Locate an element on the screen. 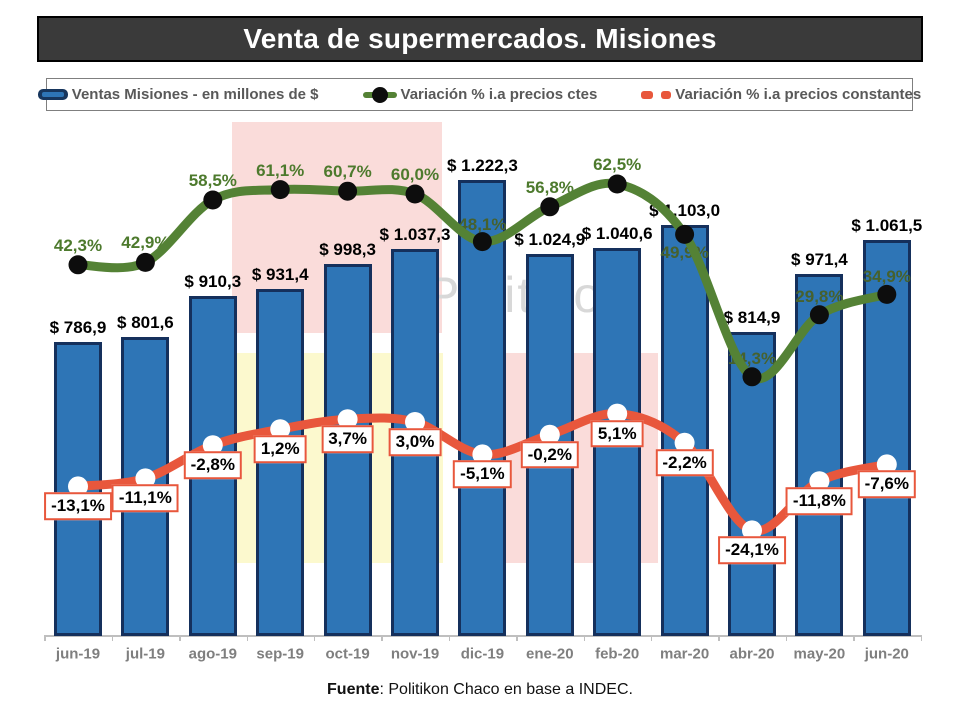 The width and height of the screenshot is (960, 720). legend-item-ventas: Ventas Misiones - en millones de $ is located at coordinates (178, 94).